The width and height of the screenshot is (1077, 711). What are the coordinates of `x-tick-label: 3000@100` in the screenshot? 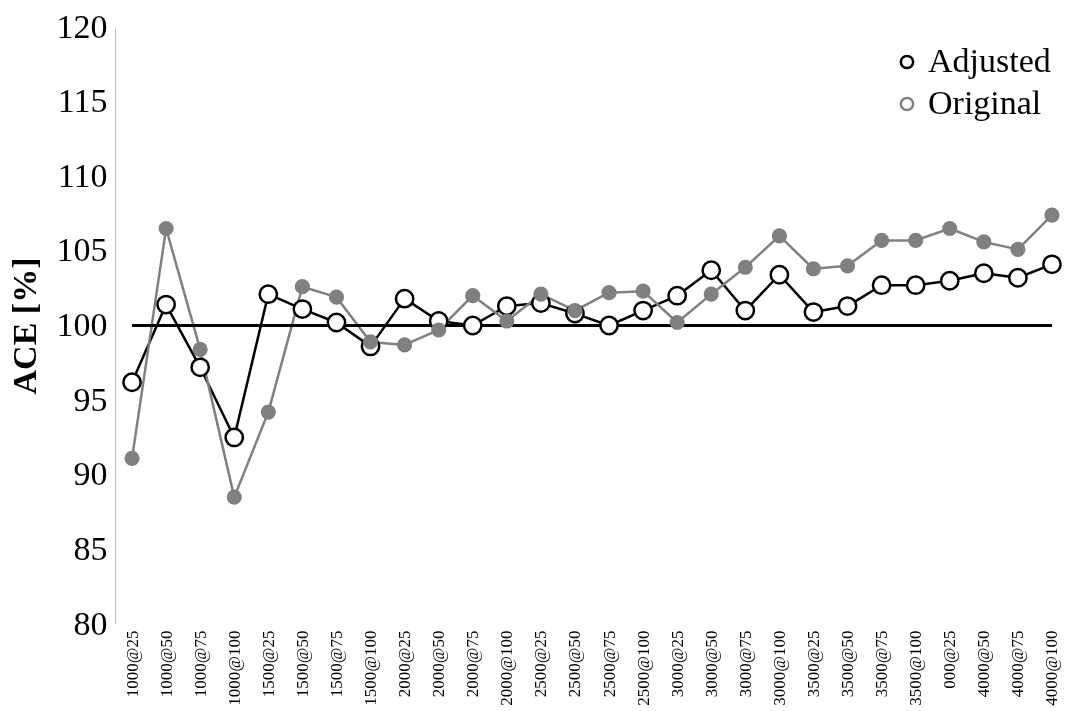 It's located at (779, 668).